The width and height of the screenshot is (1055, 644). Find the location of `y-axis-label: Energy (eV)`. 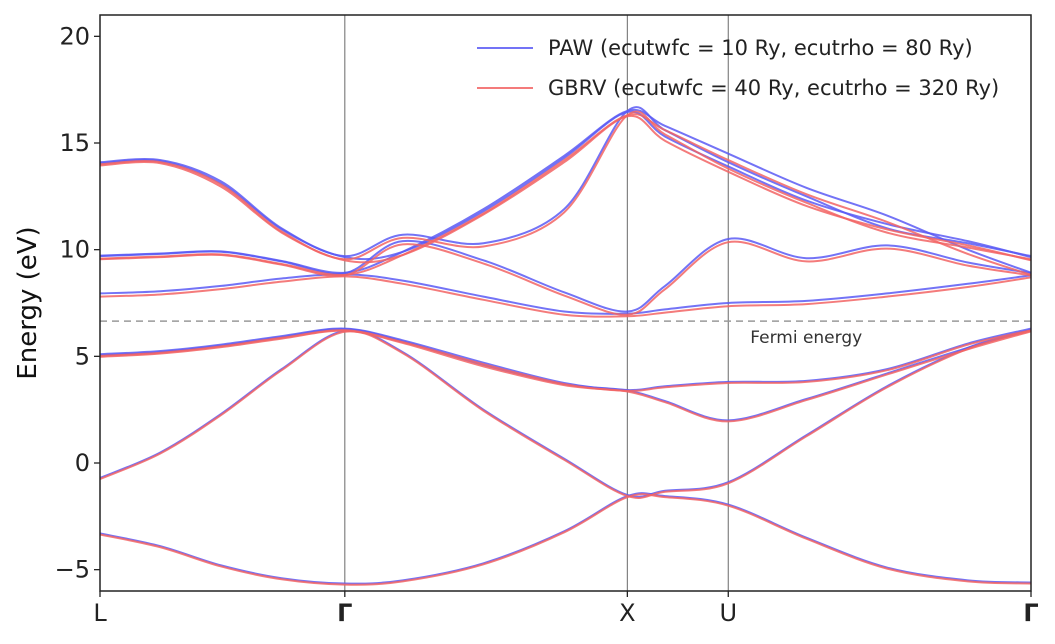

y-axis-label: Energy (eV) is located at coordinates (28, 302).